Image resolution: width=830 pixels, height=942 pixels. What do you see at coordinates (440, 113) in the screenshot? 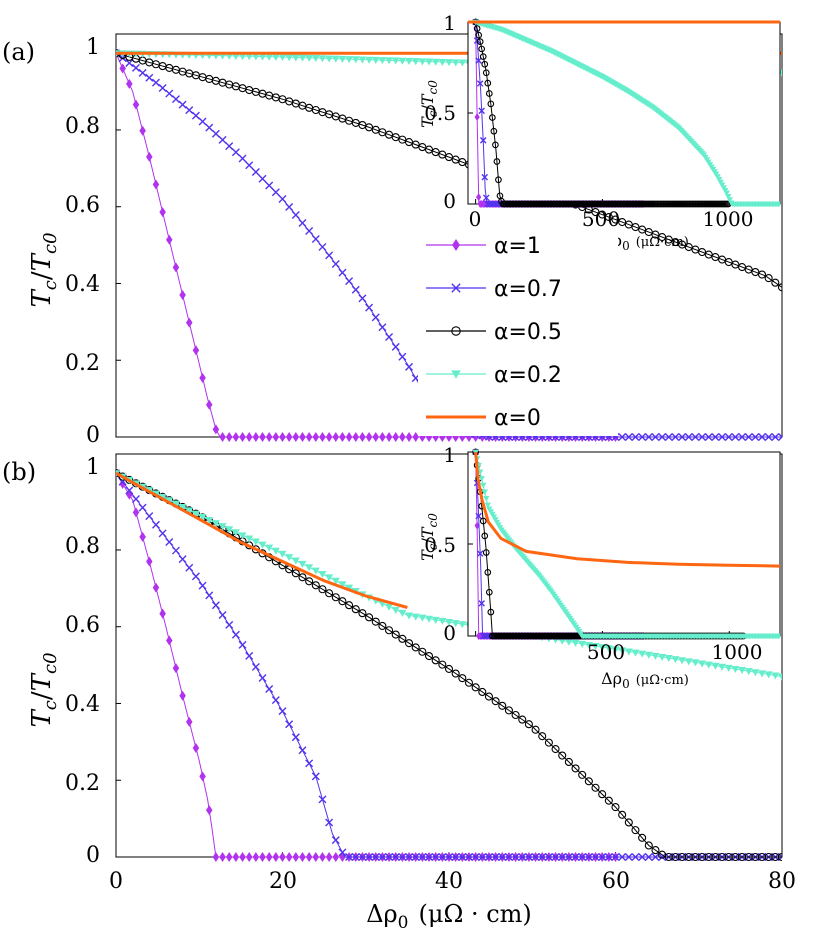
I see `inset-a-ytick-05: 0.5` at bounding box center [440, 113].